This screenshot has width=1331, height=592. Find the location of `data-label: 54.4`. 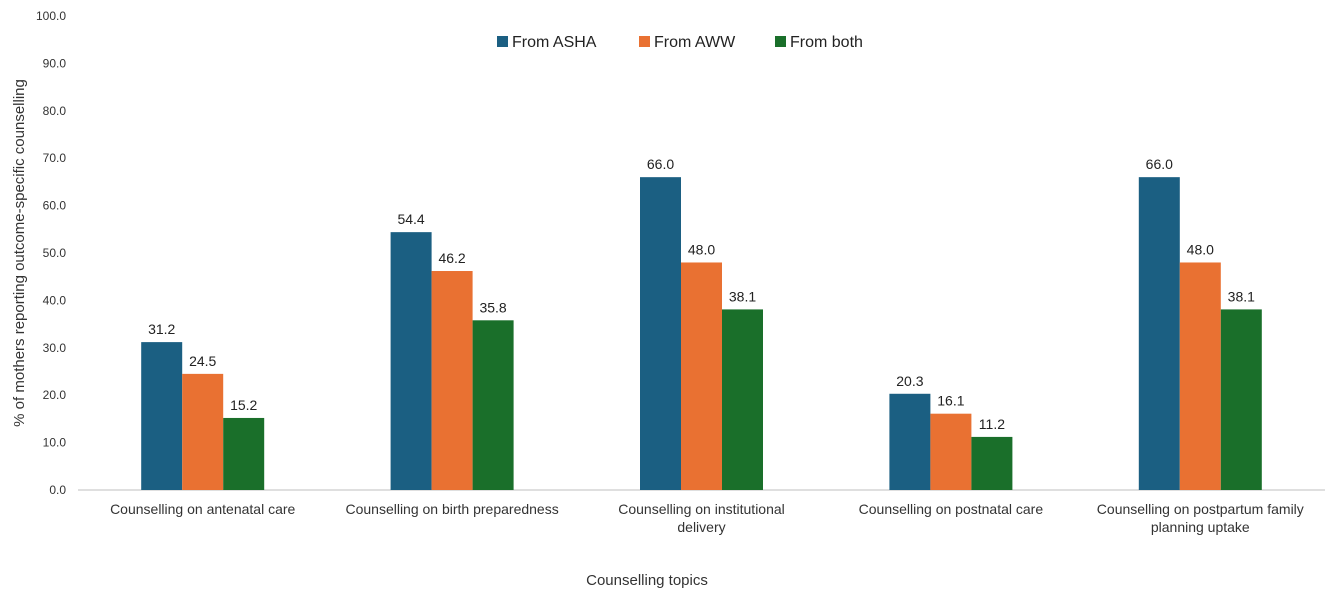

data-label: 54.4 is located at coordinates (410, 219).